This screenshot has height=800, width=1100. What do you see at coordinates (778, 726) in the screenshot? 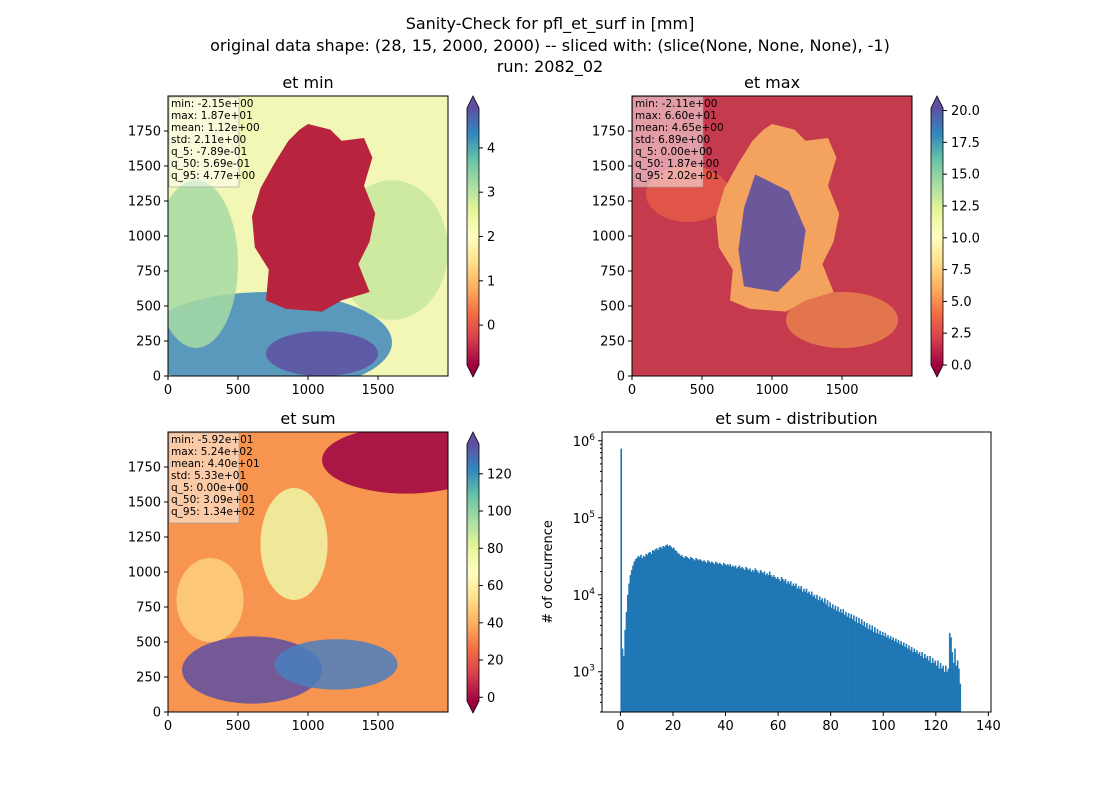
I see `x-tick-label: 60` at bounding box center [778, 726].